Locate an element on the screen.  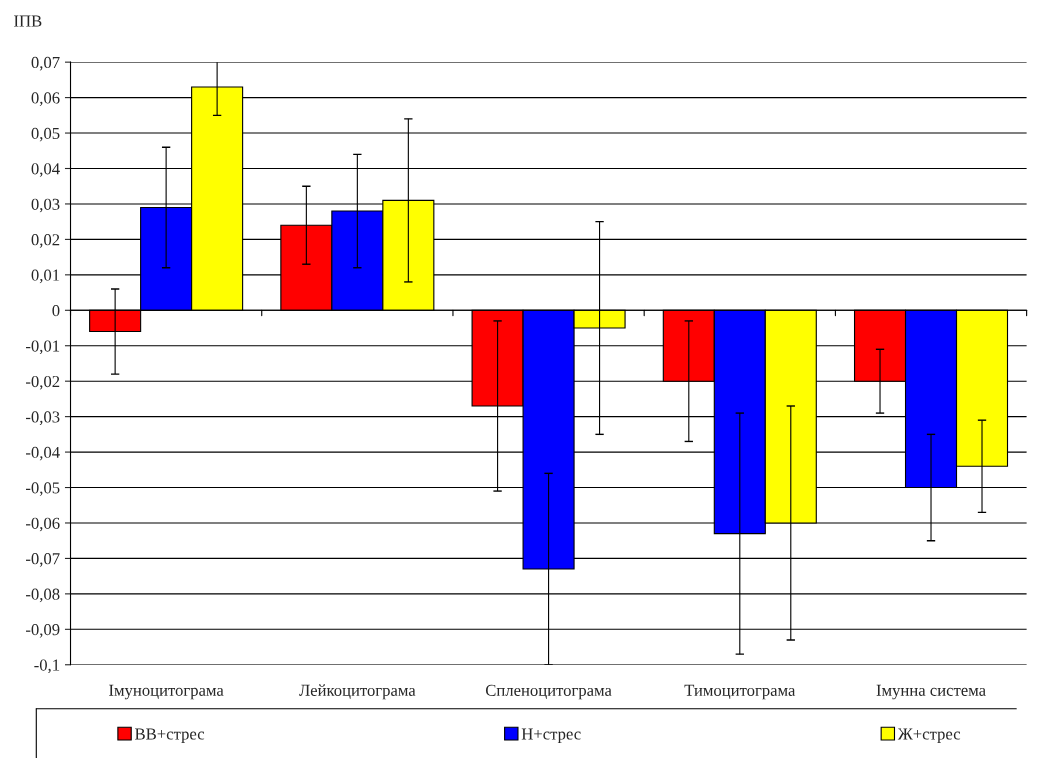
y-tick-label: 0,04 is located at coordinates (45, 170).